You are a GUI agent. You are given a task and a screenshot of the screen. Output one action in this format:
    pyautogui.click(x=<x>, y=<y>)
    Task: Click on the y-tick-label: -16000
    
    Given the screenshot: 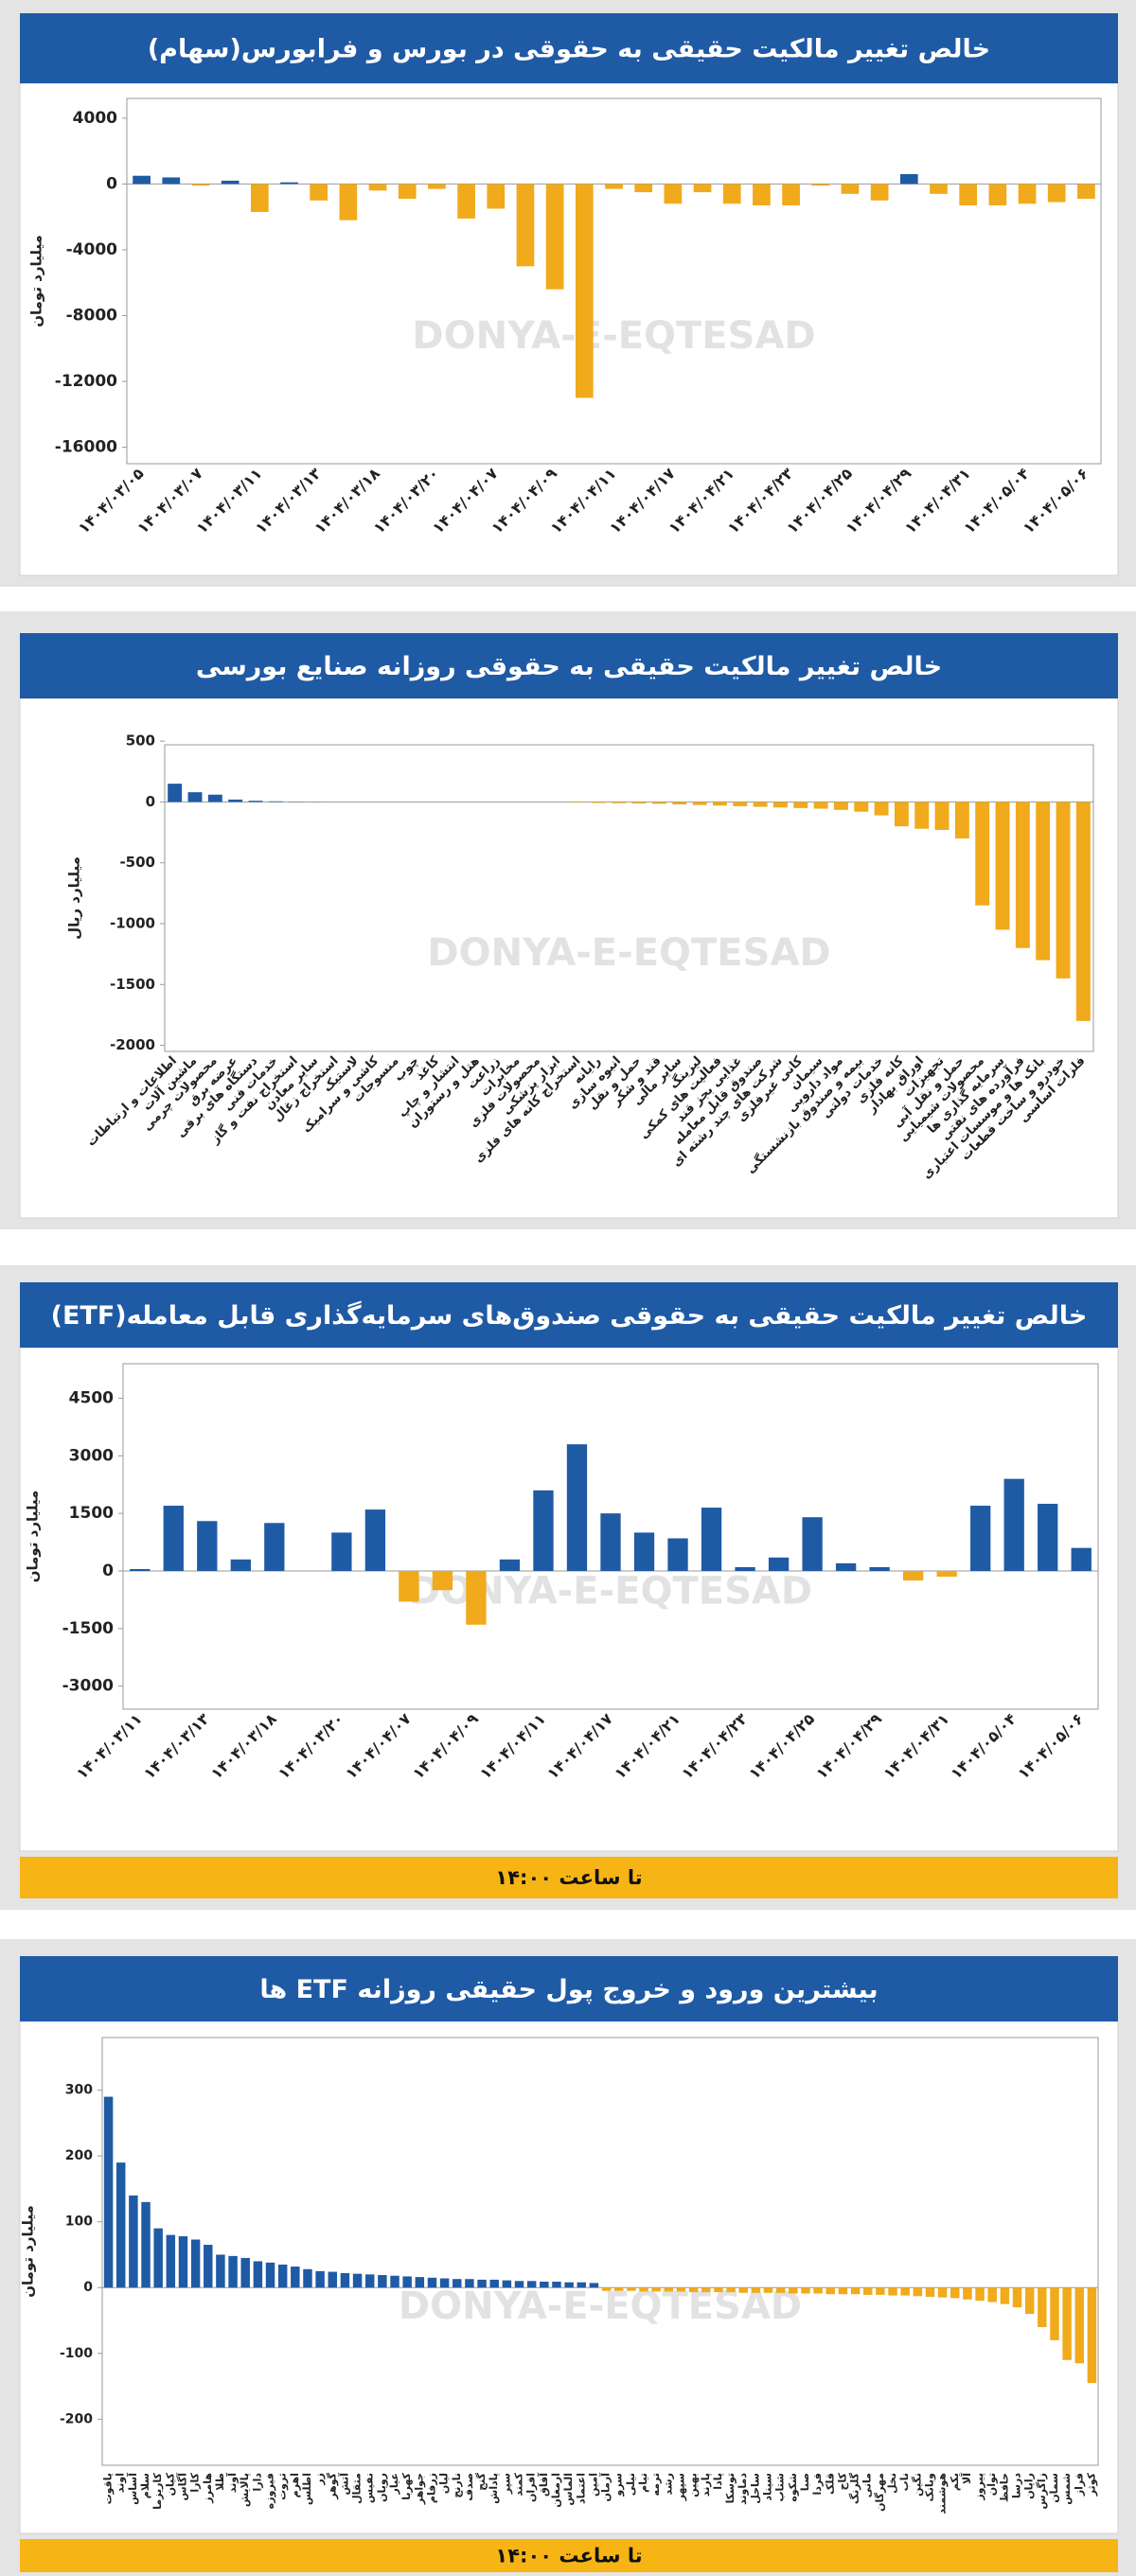 What is the action you would take?
    pyautogui.click(x=86, y=447)
    